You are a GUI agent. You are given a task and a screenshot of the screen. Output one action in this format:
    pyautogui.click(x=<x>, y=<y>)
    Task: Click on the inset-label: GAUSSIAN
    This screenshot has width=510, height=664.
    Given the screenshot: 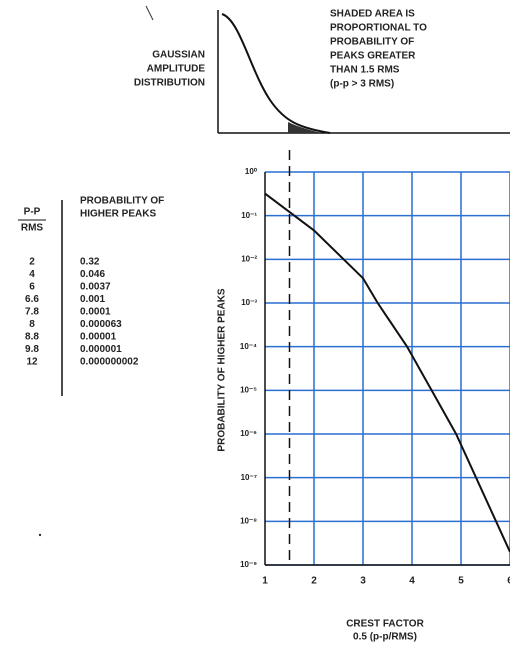 What is the action you would take?
    pyautogui.click(x=178, y=55)
    